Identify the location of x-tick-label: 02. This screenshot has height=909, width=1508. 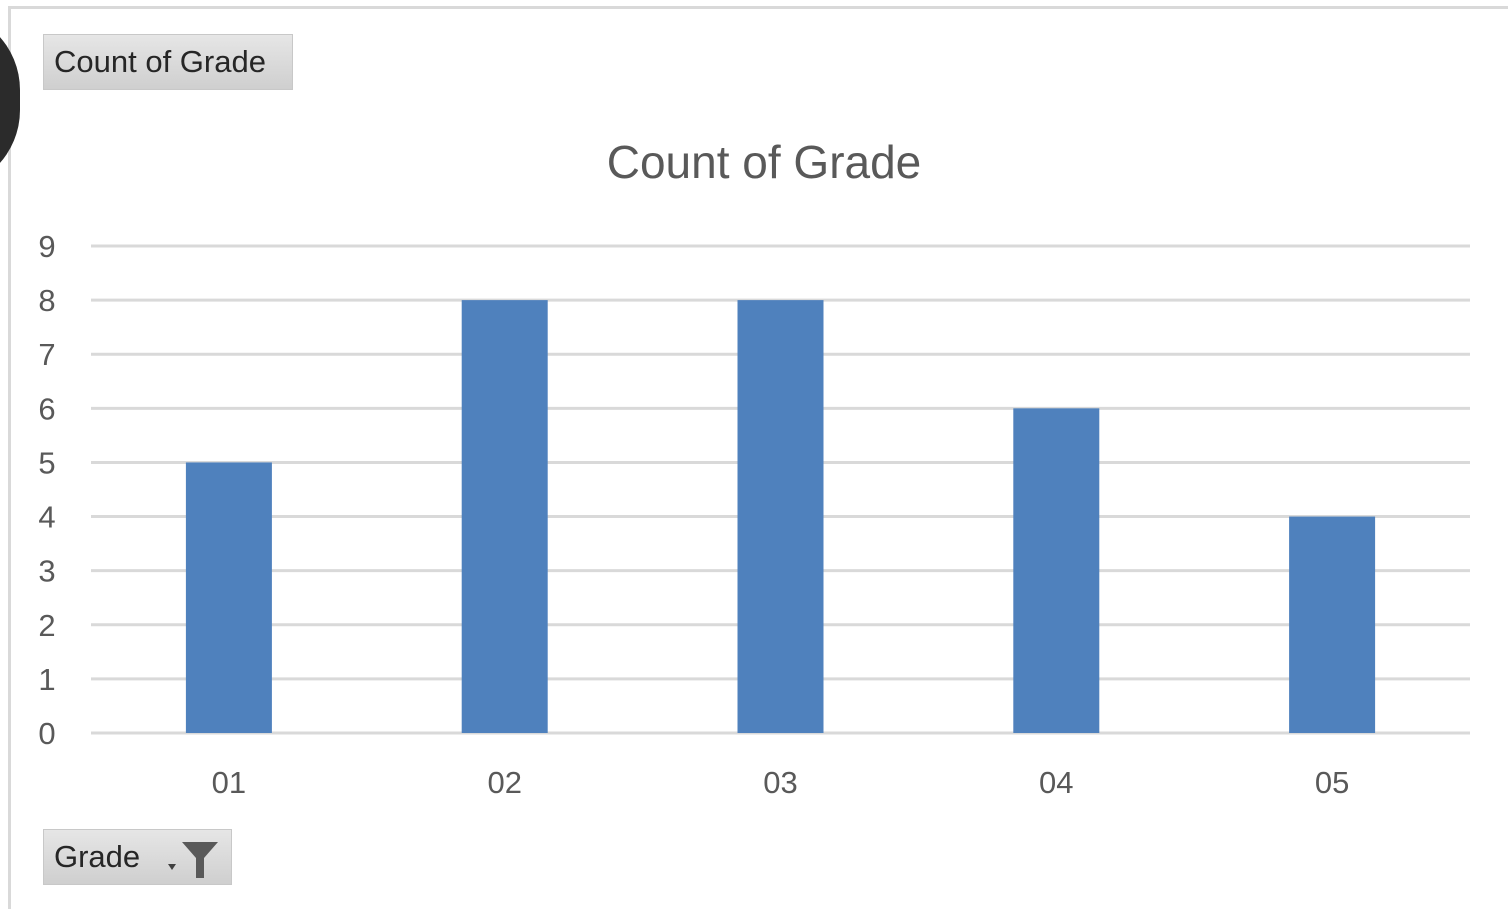
(504, 782).